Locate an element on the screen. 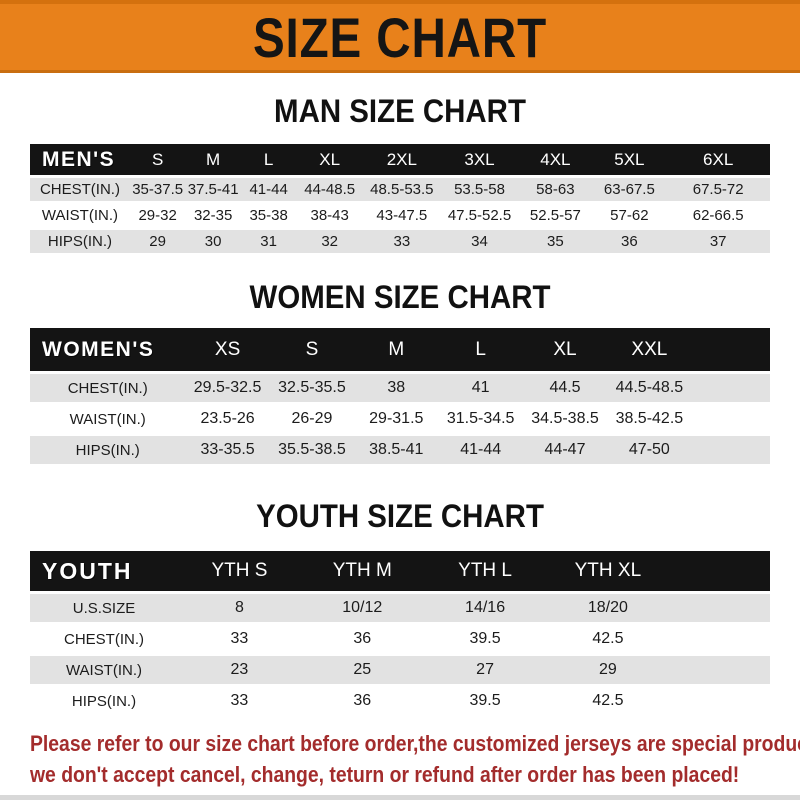 This screenshot has width=800, height=800. cell-value: 41-44 is located at coordinates (480, 448).